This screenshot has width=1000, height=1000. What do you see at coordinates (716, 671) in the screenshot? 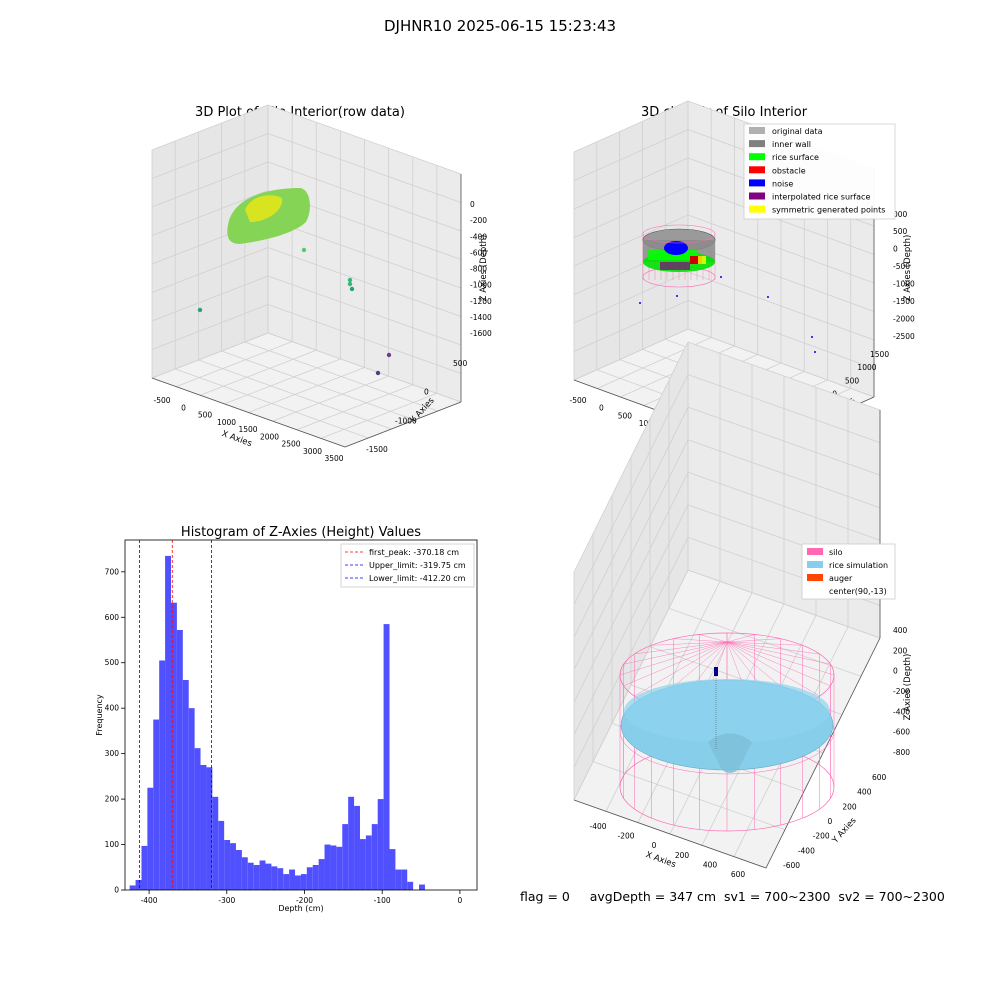
I see `center-marker` at bounding box center [716, 671].